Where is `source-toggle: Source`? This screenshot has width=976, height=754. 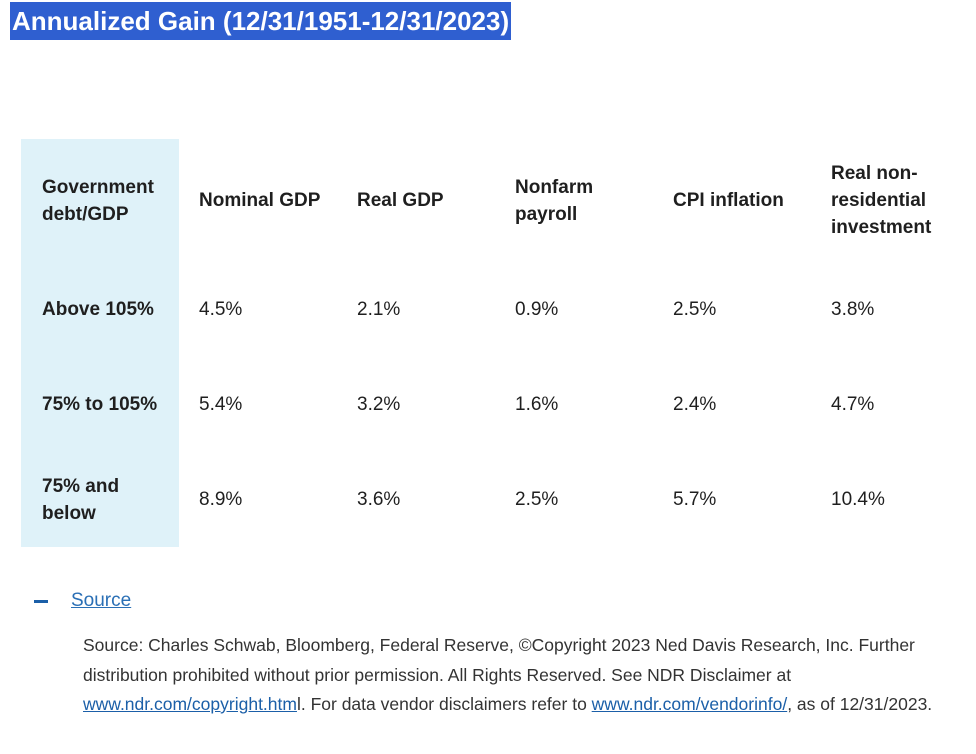 source-toggle: Source is located at coordinates (82, 601).